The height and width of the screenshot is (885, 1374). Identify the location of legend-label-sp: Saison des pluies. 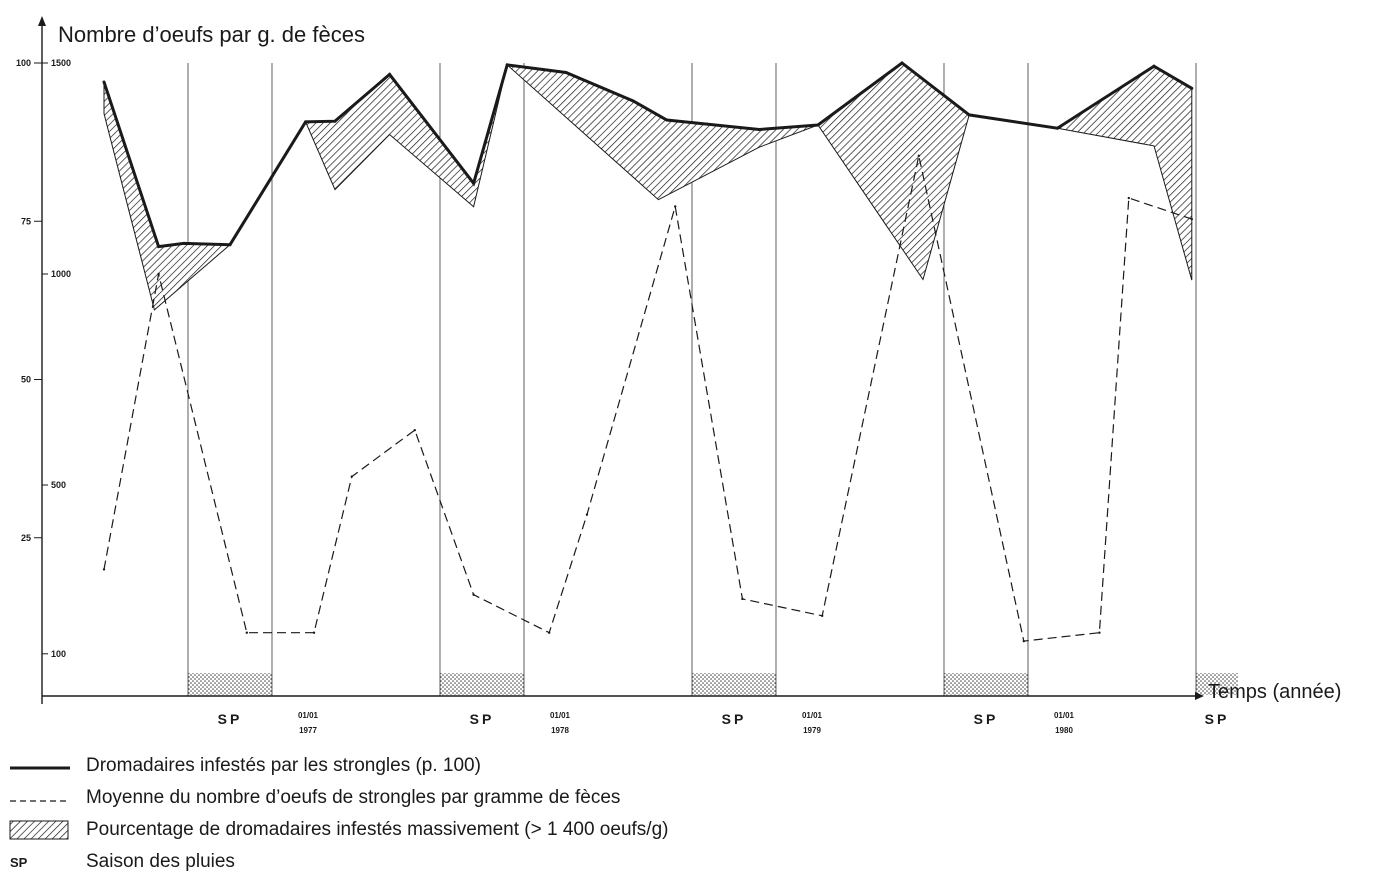
(160, 861).